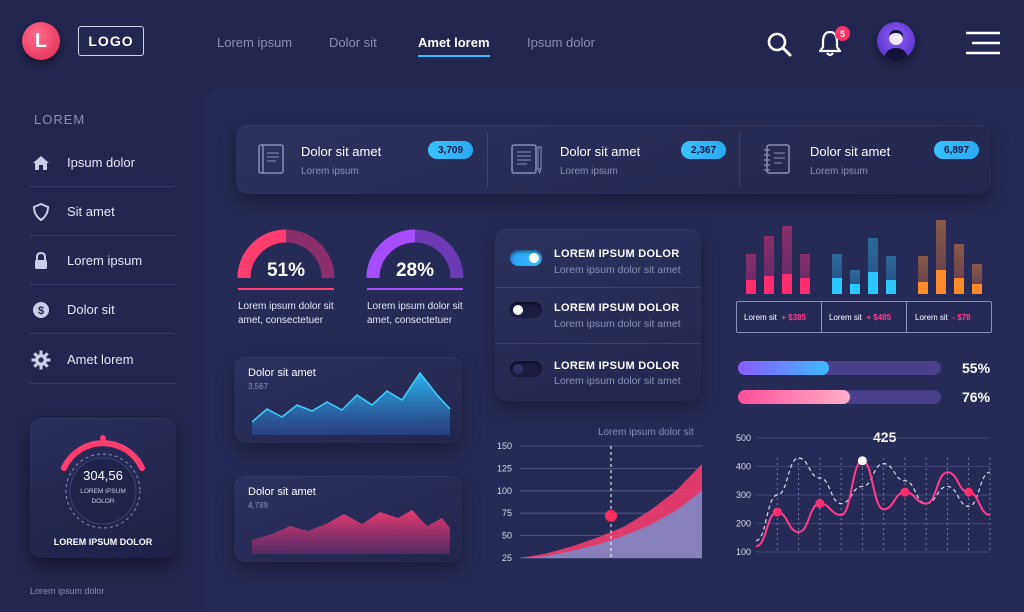 The image size is (1024, 612). I want to click on area-card-sub: 4,789, so click(258, 505).